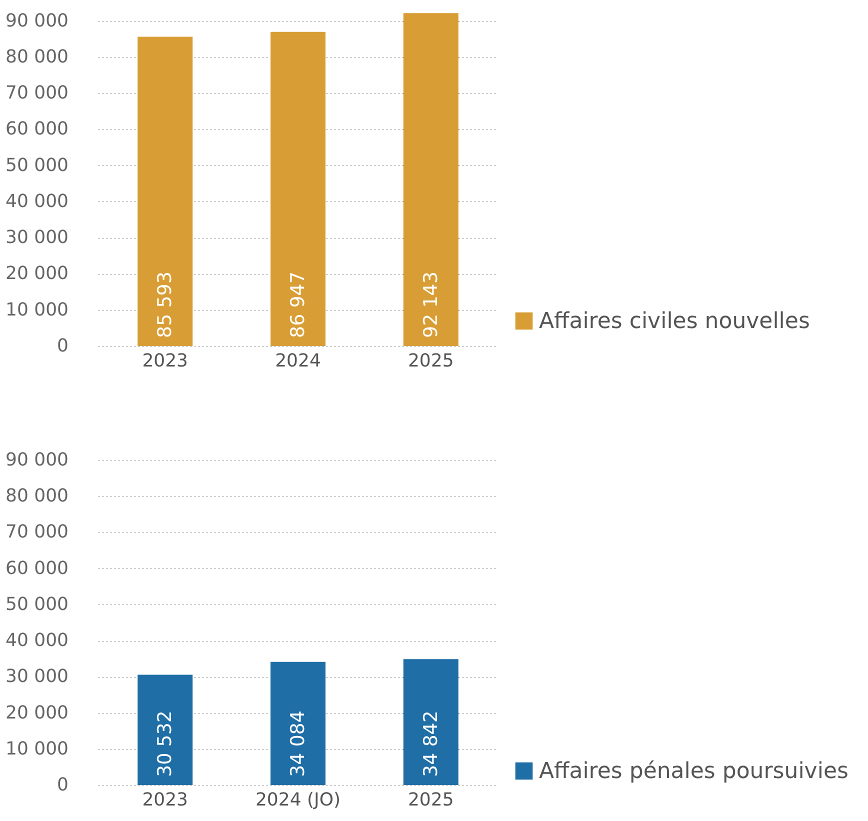 The width and height of the screenshot is (868, 821). What do you see at coordinates (165, 743) in the screenshot?
I see `data-label: 30 532` at bounding box center [165, 743].